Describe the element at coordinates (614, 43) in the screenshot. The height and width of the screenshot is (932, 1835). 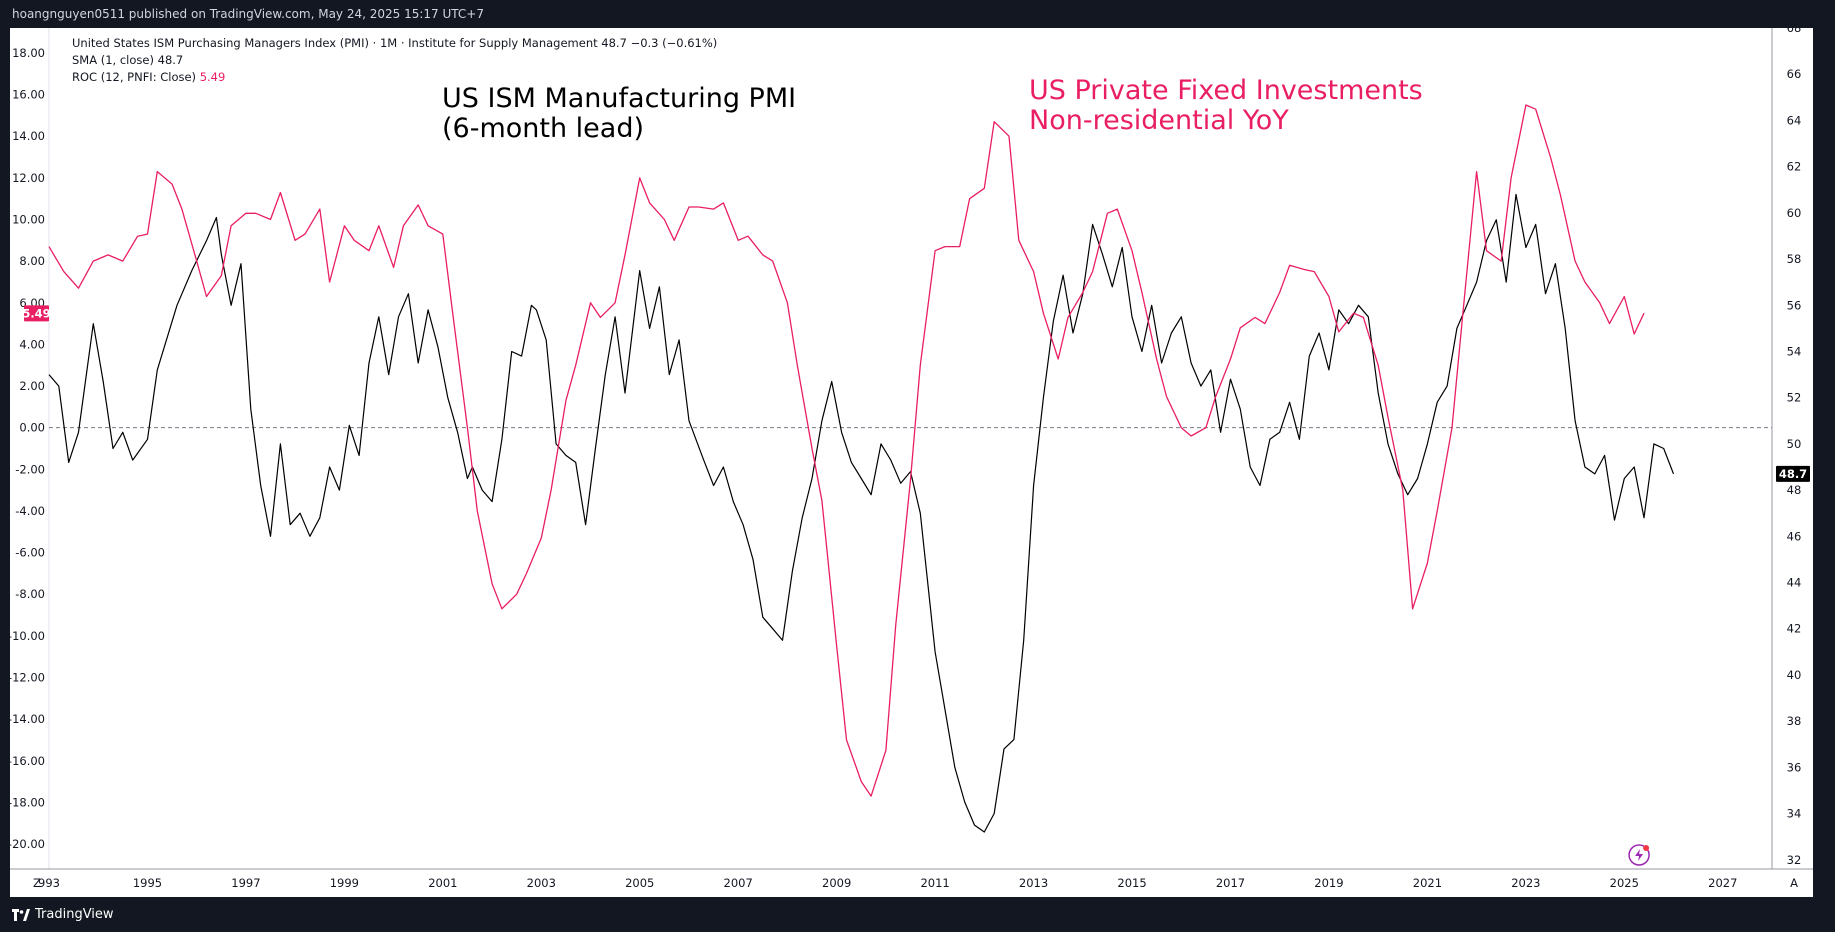
I see `legend-pmi-value: 48.7` at that location.